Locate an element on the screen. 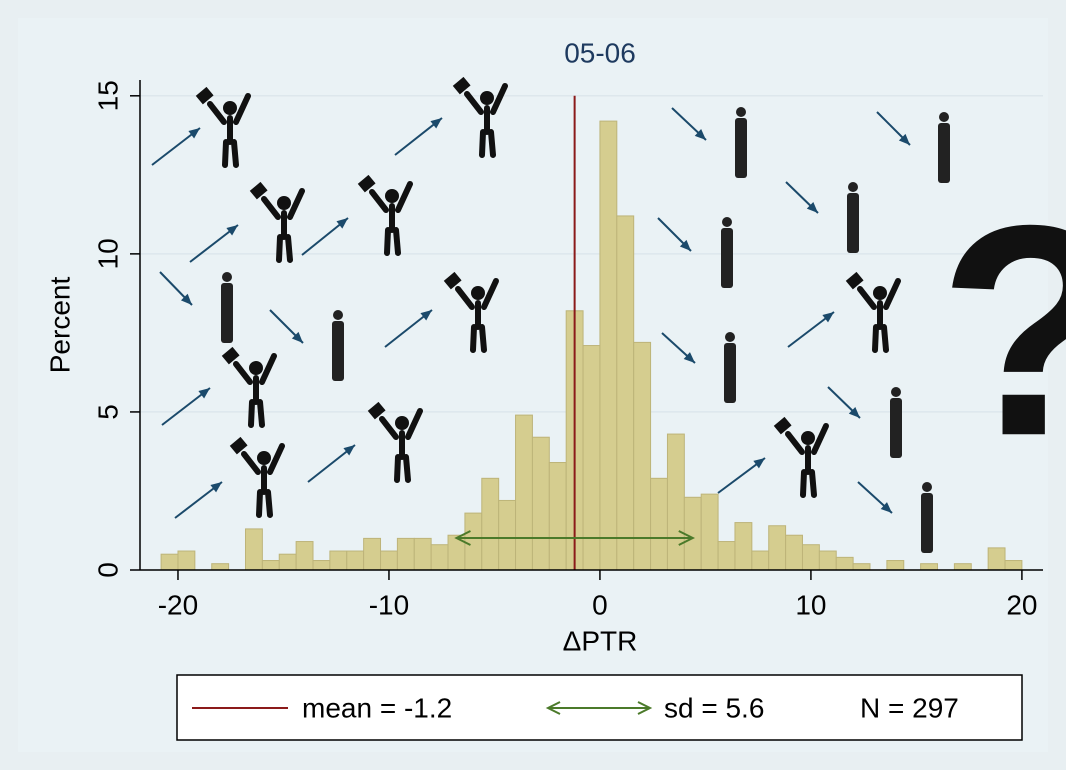 This screenshot has width=1066, height=770. x-axis-title: ΔPTR is located at coordinates (600, 640).